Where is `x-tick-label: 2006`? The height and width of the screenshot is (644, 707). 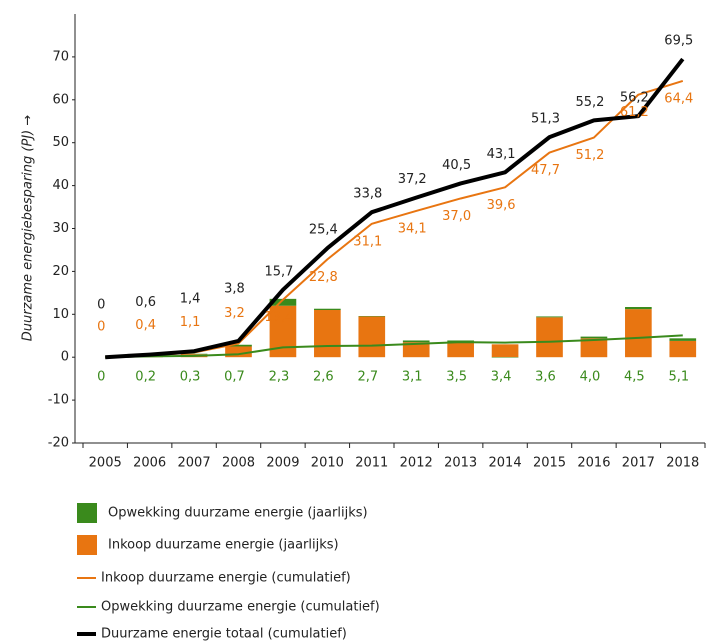 x-tick-label: 2006 is located at coordinates (149, 463).